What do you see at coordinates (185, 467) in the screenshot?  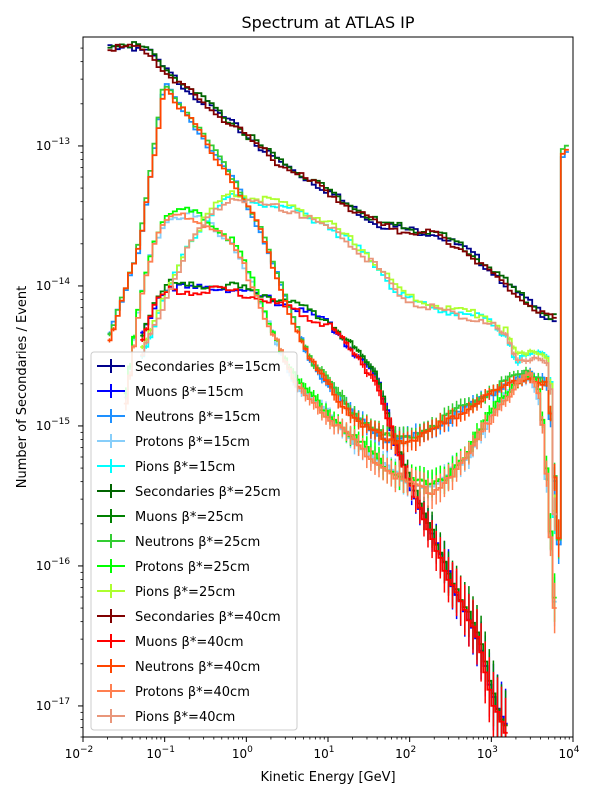 I see `legend-label: Pions β*=15cm` at bounding box center [185, 467].